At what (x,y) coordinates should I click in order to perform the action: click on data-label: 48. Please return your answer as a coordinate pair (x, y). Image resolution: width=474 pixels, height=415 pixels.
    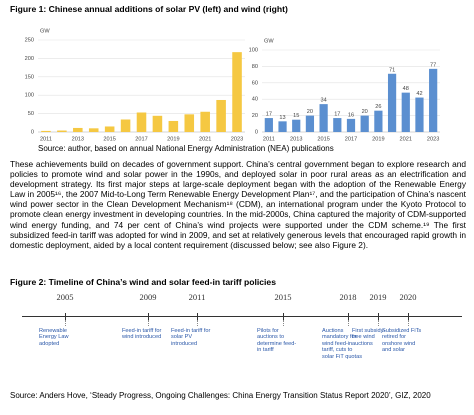
    Looking at the image, I should click on (406, 89).